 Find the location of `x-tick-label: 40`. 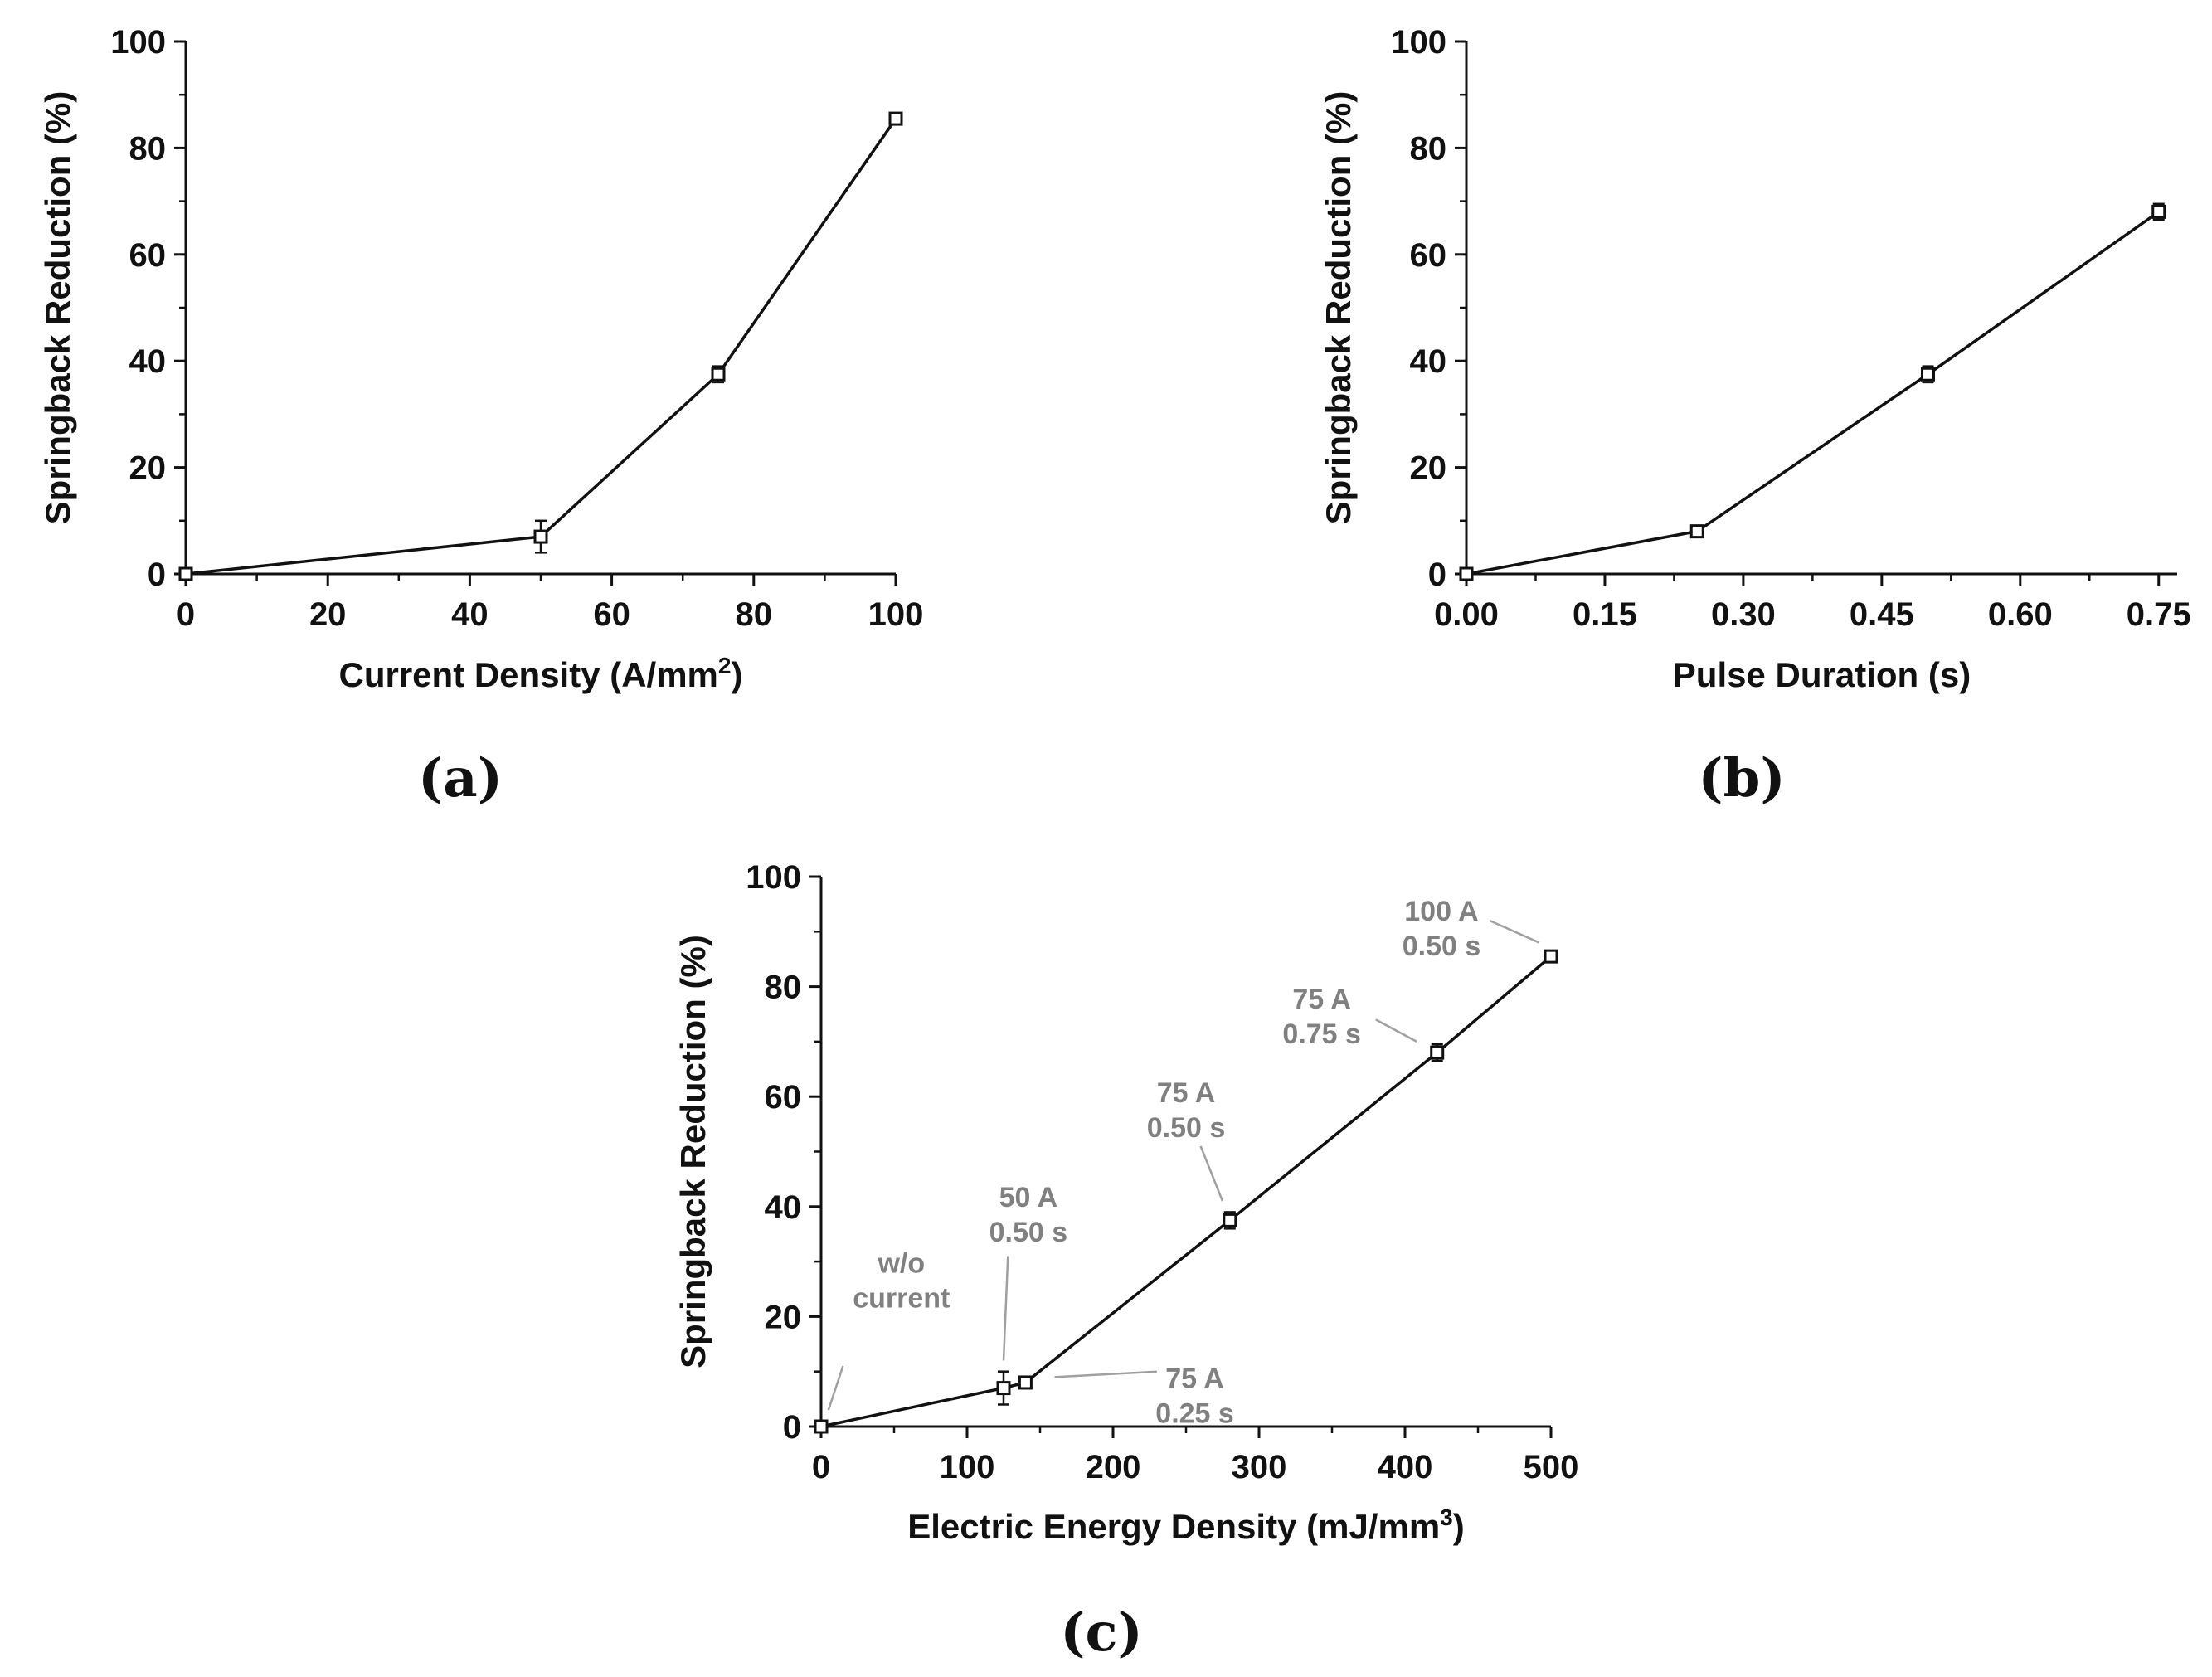

x-tick-label: 40 is located at coordinates (470, 614).